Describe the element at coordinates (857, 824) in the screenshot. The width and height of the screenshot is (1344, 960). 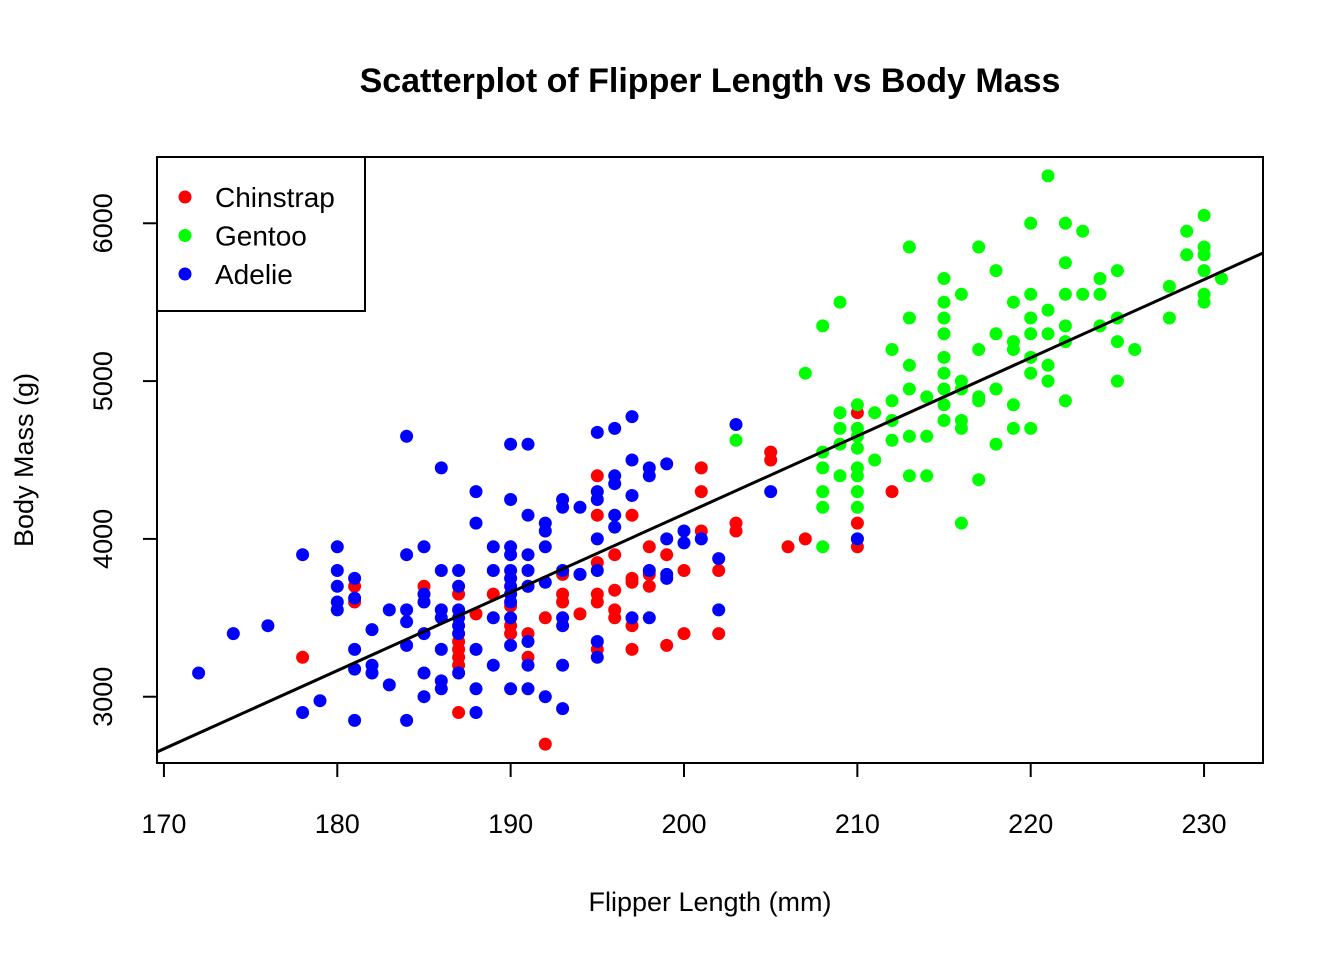
I see `x-tick-label: 210` at that location.